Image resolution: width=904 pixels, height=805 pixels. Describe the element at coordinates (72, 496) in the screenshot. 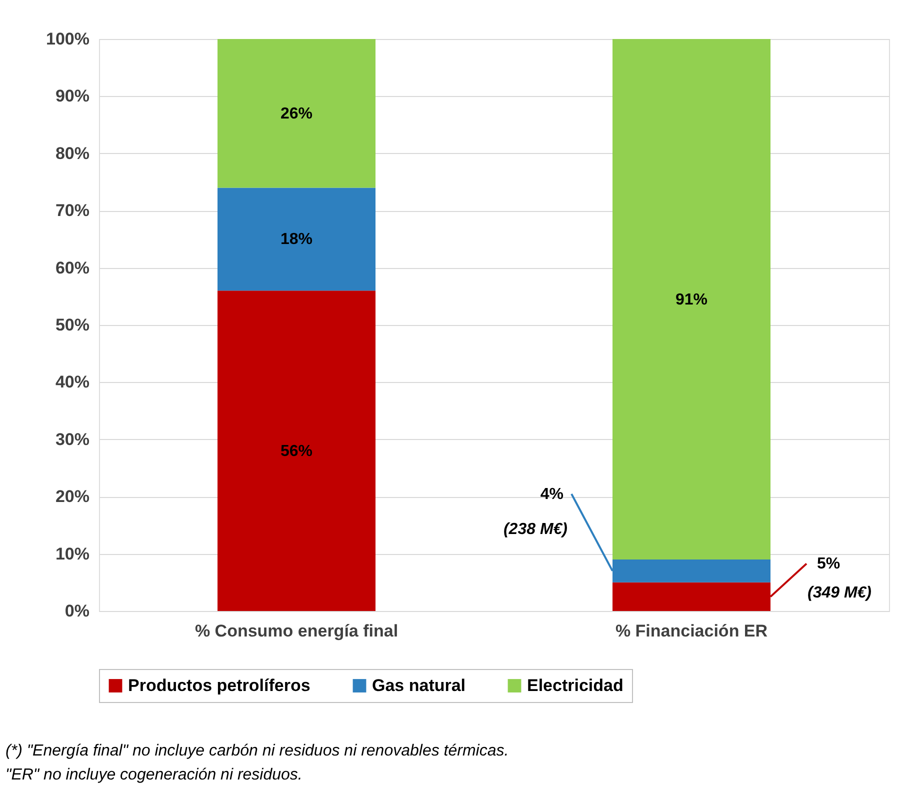

I see `y-tick-label: 20%` at that location.